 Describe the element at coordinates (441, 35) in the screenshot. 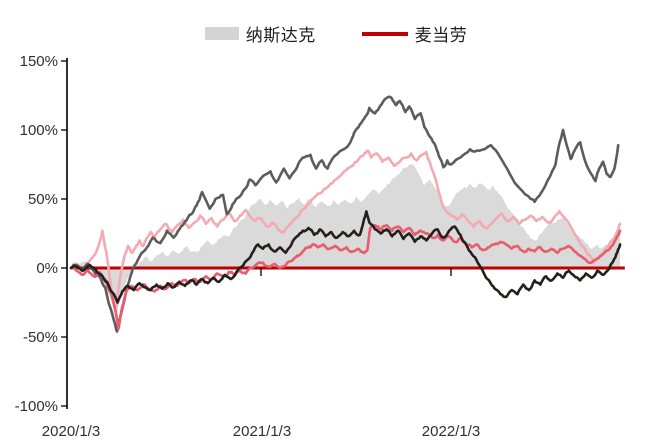

I see `legend-label-mcdonalds: 麦当劳` at that location.